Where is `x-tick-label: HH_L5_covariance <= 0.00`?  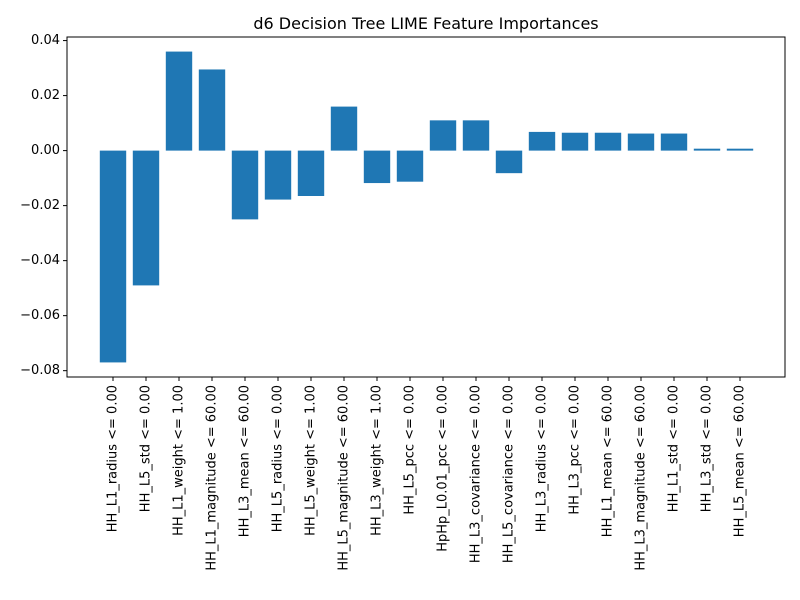
x-tick-label: HH_L5_covariance <= 0.00 is located at coordinates (509, 474).